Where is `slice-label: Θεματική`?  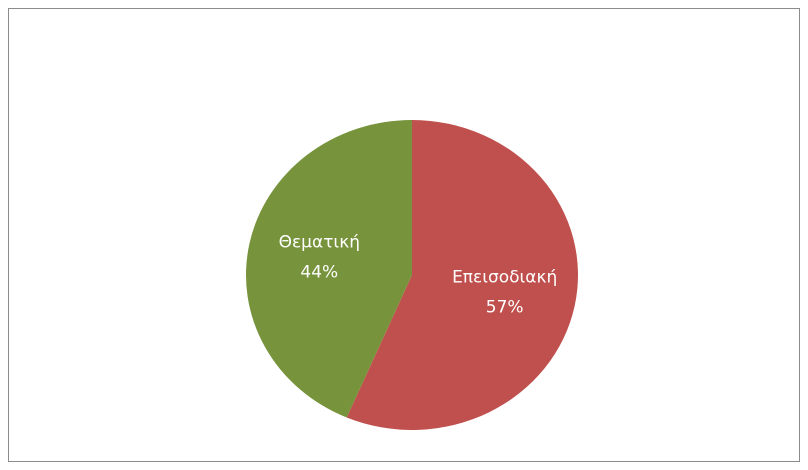 slice-label: Θεματική is located at coordinates (319, 242).